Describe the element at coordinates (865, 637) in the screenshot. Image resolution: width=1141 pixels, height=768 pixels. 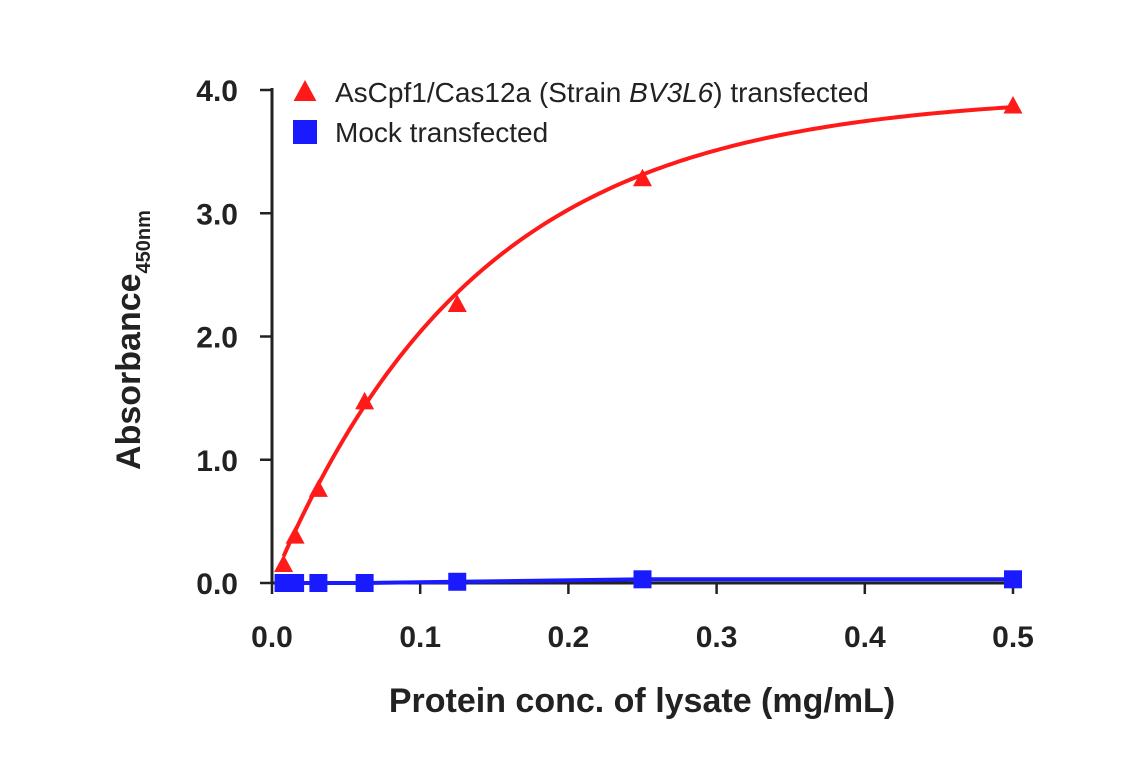
I see `x-tick-label: 0.4` at that location.